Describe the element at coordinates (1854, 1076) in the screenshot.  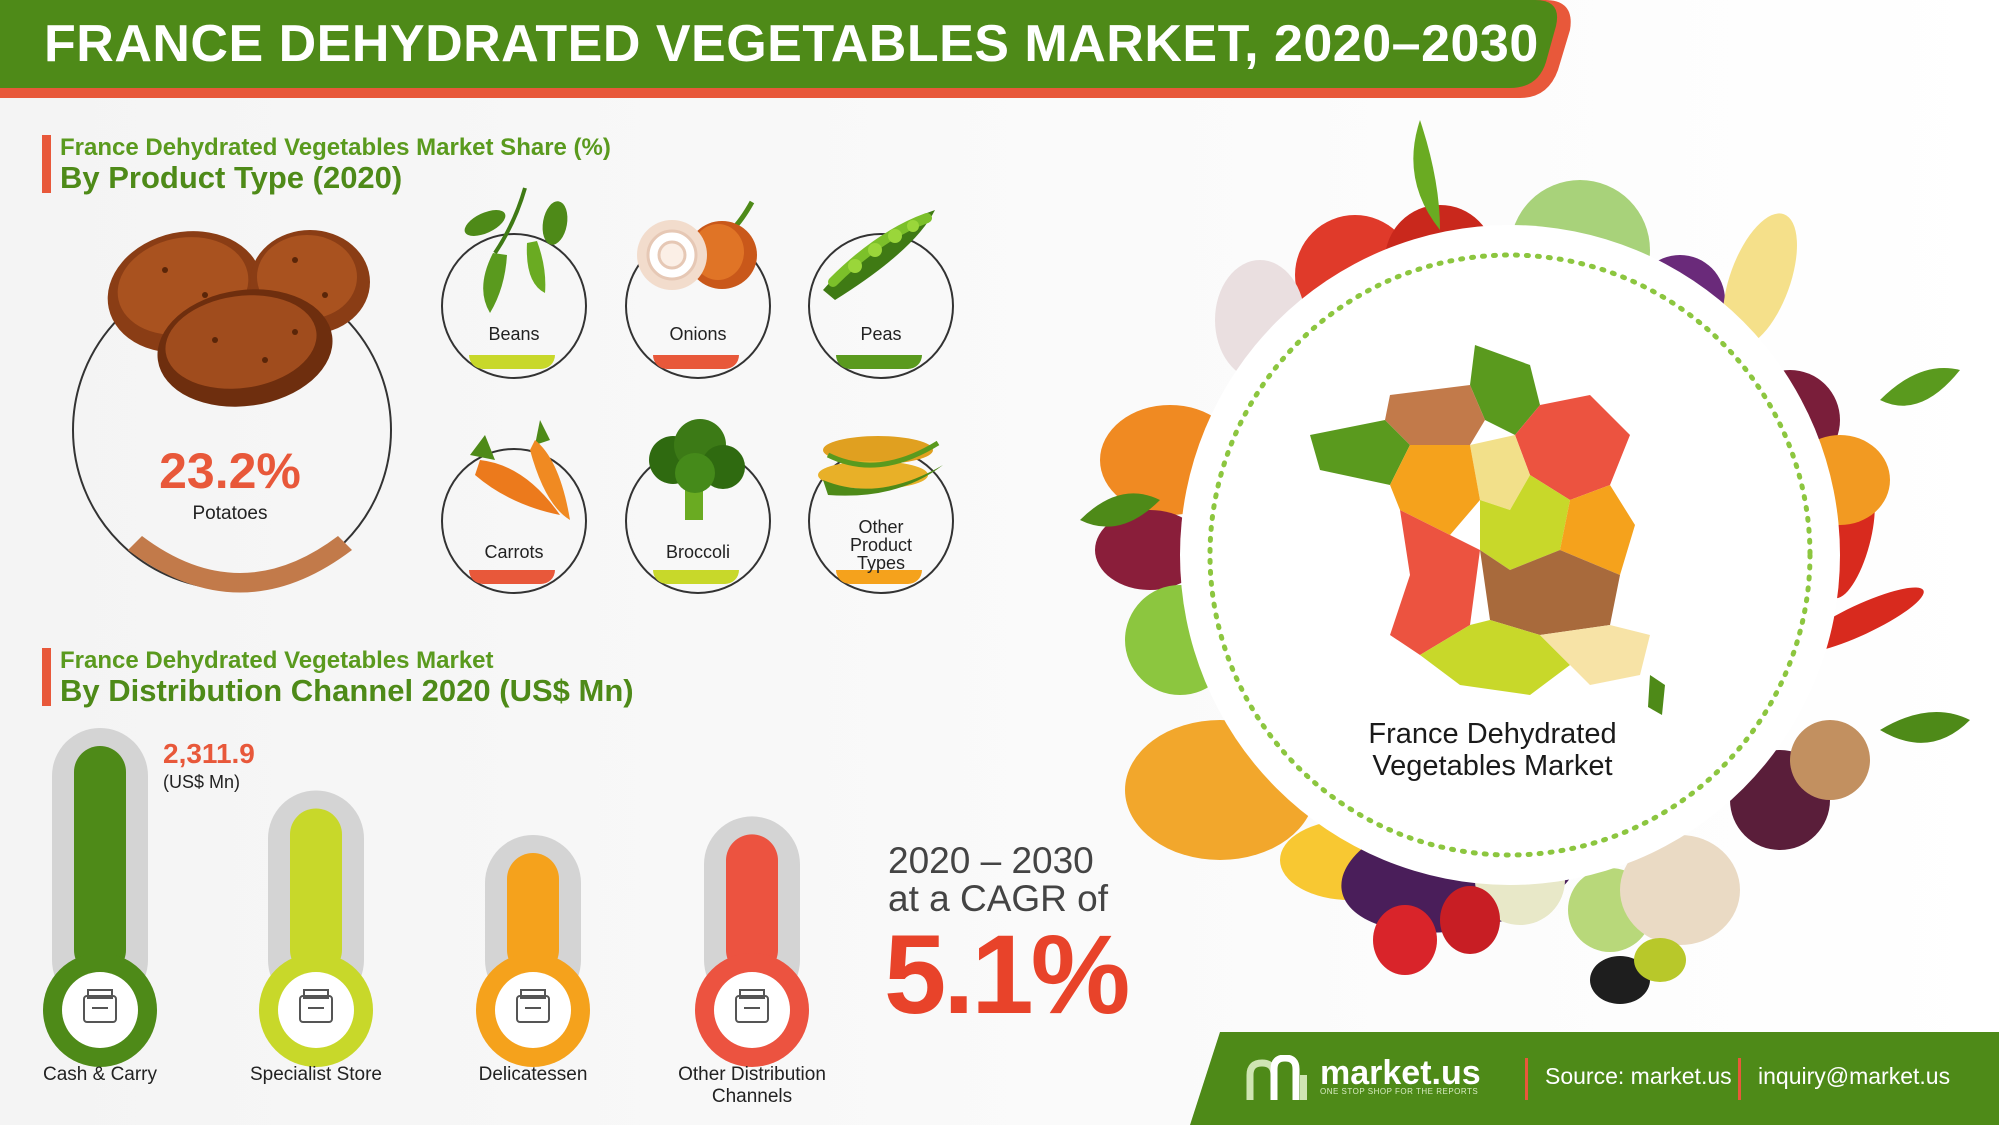
I see `contact-email: inquiry@market.us` at that location.